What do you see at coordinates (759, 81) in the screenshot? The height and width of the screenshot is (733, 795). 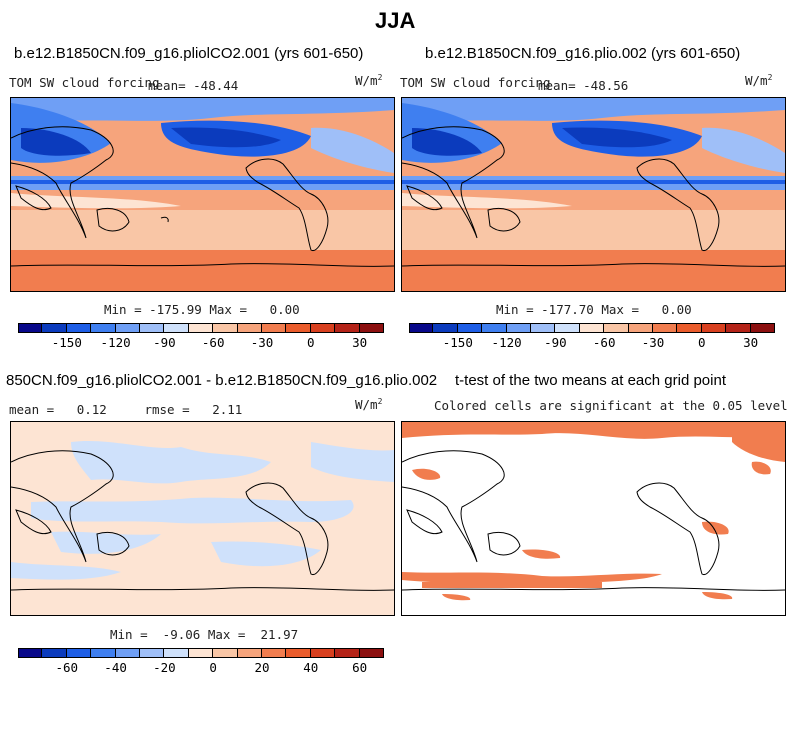 I see `top-right-units: W/m2` at bounding box center [759, 81].